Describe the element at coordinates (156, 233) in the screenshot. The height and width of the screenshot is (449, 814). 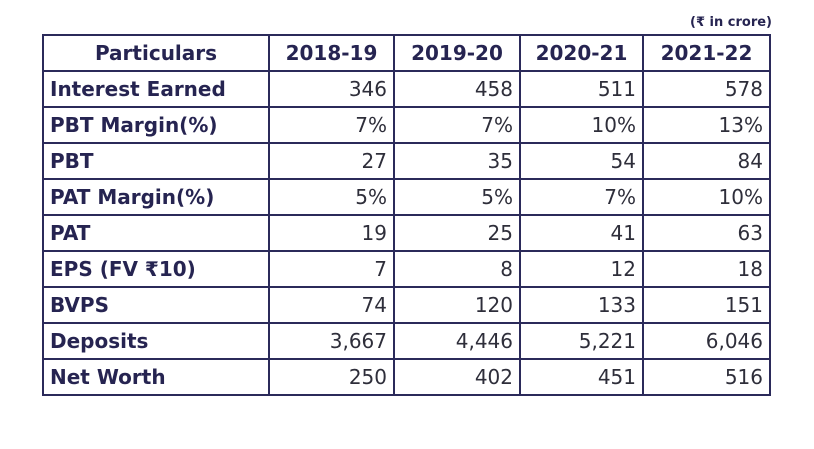
I see `row-label: PAT` at that location.